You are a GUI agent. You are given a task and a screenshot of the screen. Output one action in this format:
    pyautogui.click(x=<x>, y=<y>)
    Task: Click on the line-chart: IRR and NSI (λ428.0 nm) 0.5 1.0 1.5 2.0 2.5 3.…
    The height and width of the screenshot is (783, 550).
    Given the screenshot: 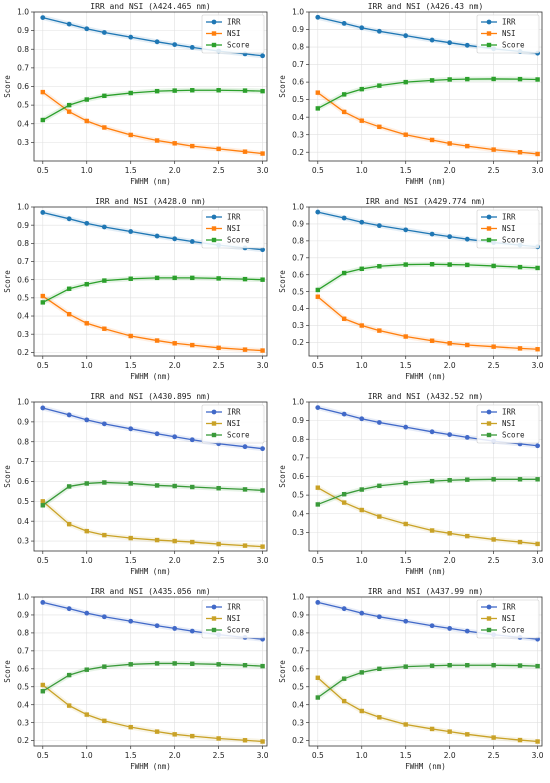 What is the action you would take?
    pyautogui.click(x=136, y=289)
    